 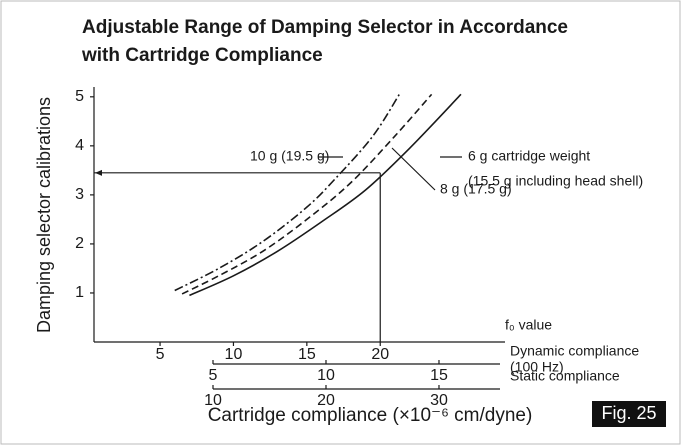 What do you see at coordinates (574, 351) in the screenshot?
I see `secondary-axis-label: Dynamic compliance` at bounding box center [574, 351].